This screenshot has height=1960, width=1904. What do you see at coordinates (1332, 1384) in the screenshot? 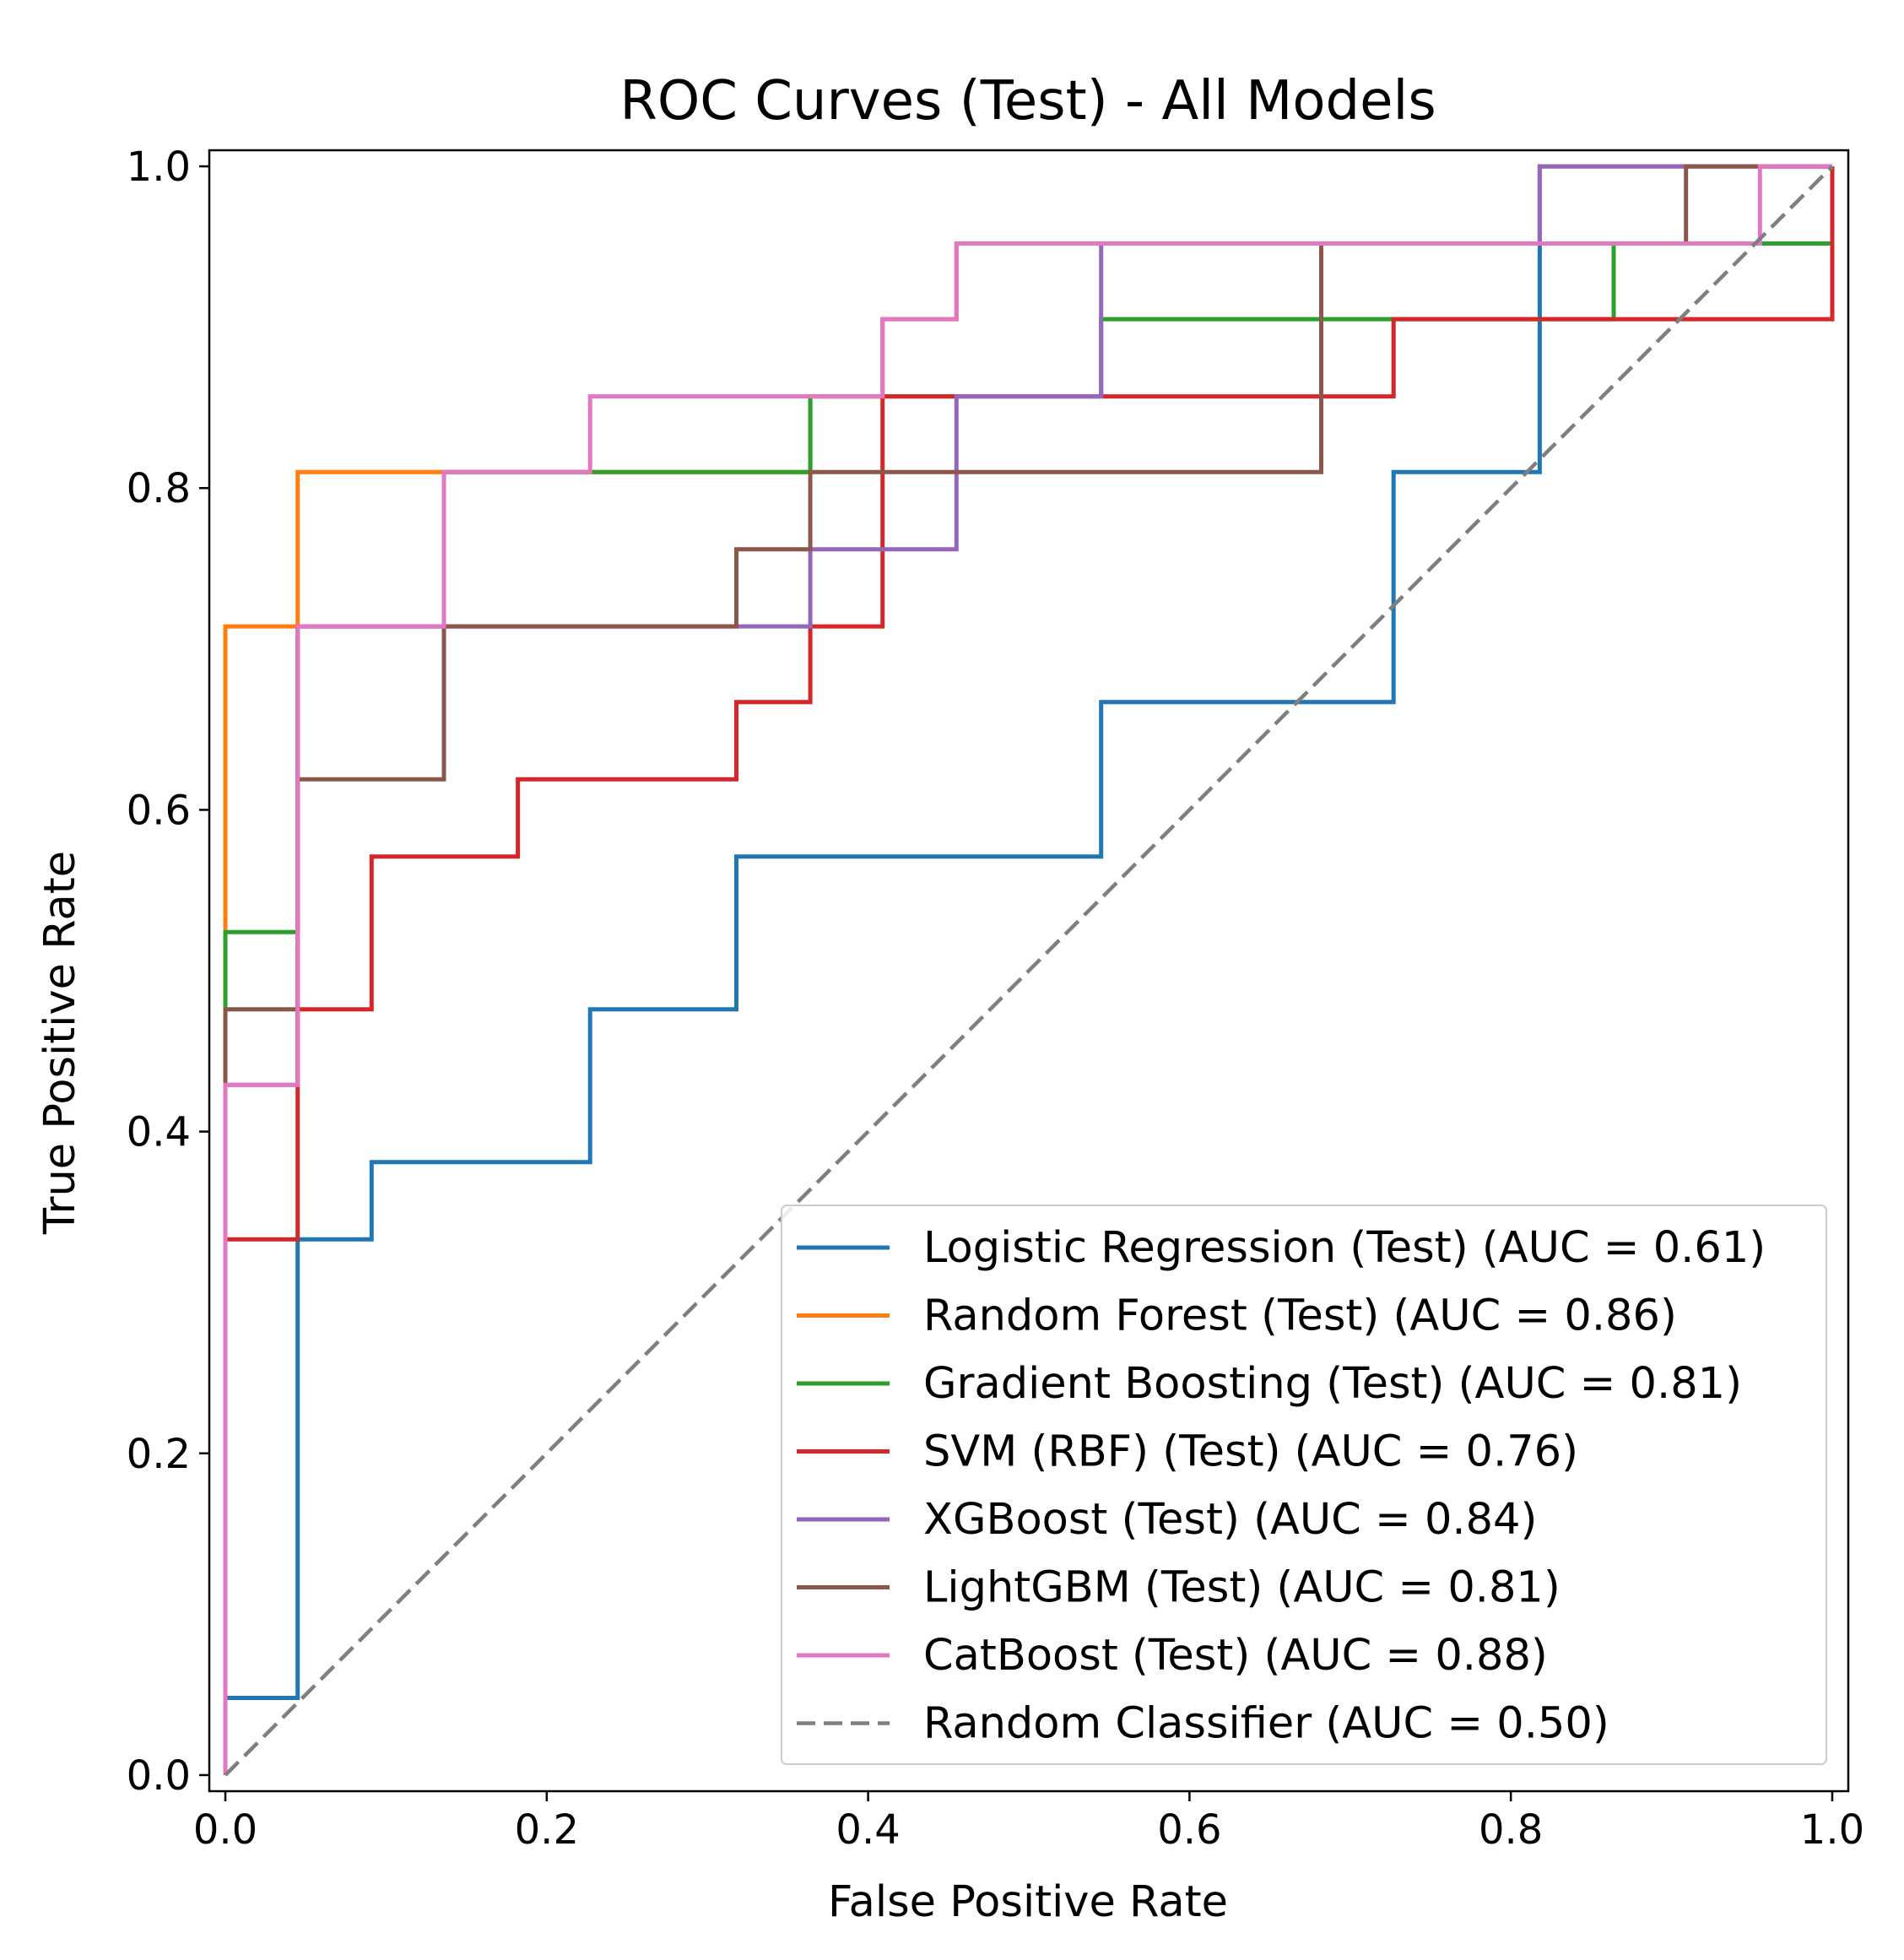
I see `legend-label-2: Gradient Boosting (Test) (AUC = 0.81)` at bounding box center [1332, 1384].